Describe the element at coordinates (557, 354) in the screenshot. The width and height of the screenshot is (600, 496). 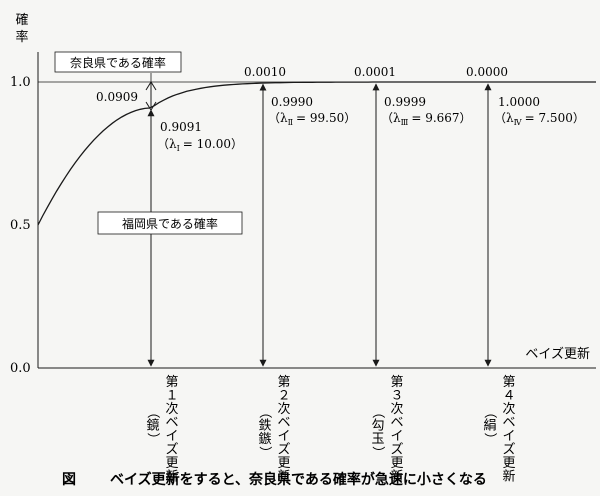
I see `x-axis-label: ベイズ更新` at that location.